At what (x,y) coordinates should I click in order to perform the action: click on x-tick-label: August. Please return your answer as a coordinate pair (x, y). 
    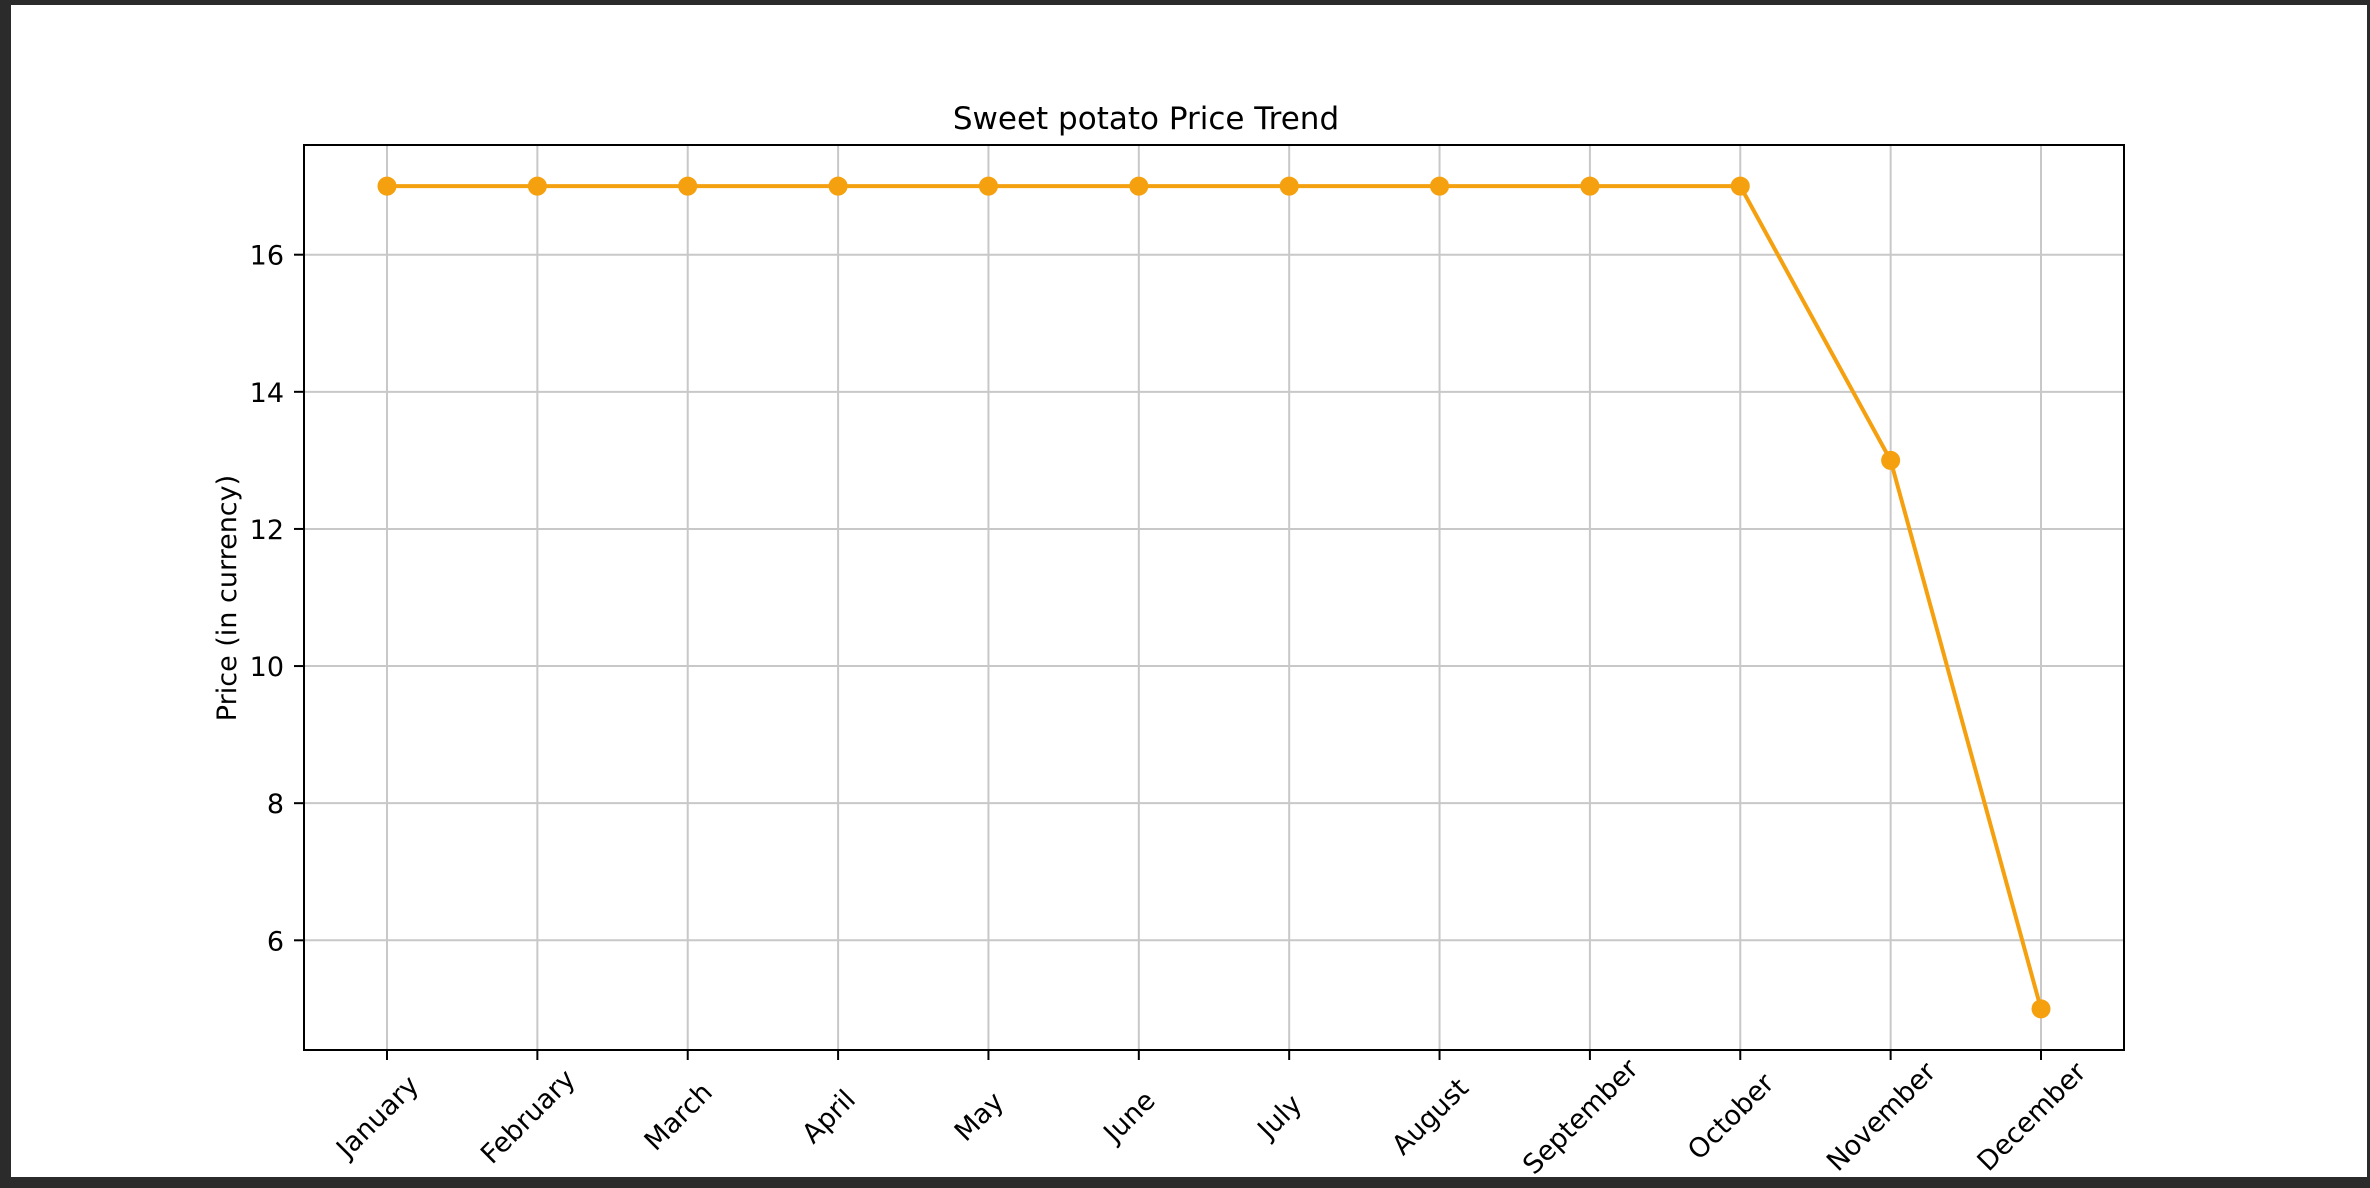
    Looking at the image, I should click on (1430, 1117).